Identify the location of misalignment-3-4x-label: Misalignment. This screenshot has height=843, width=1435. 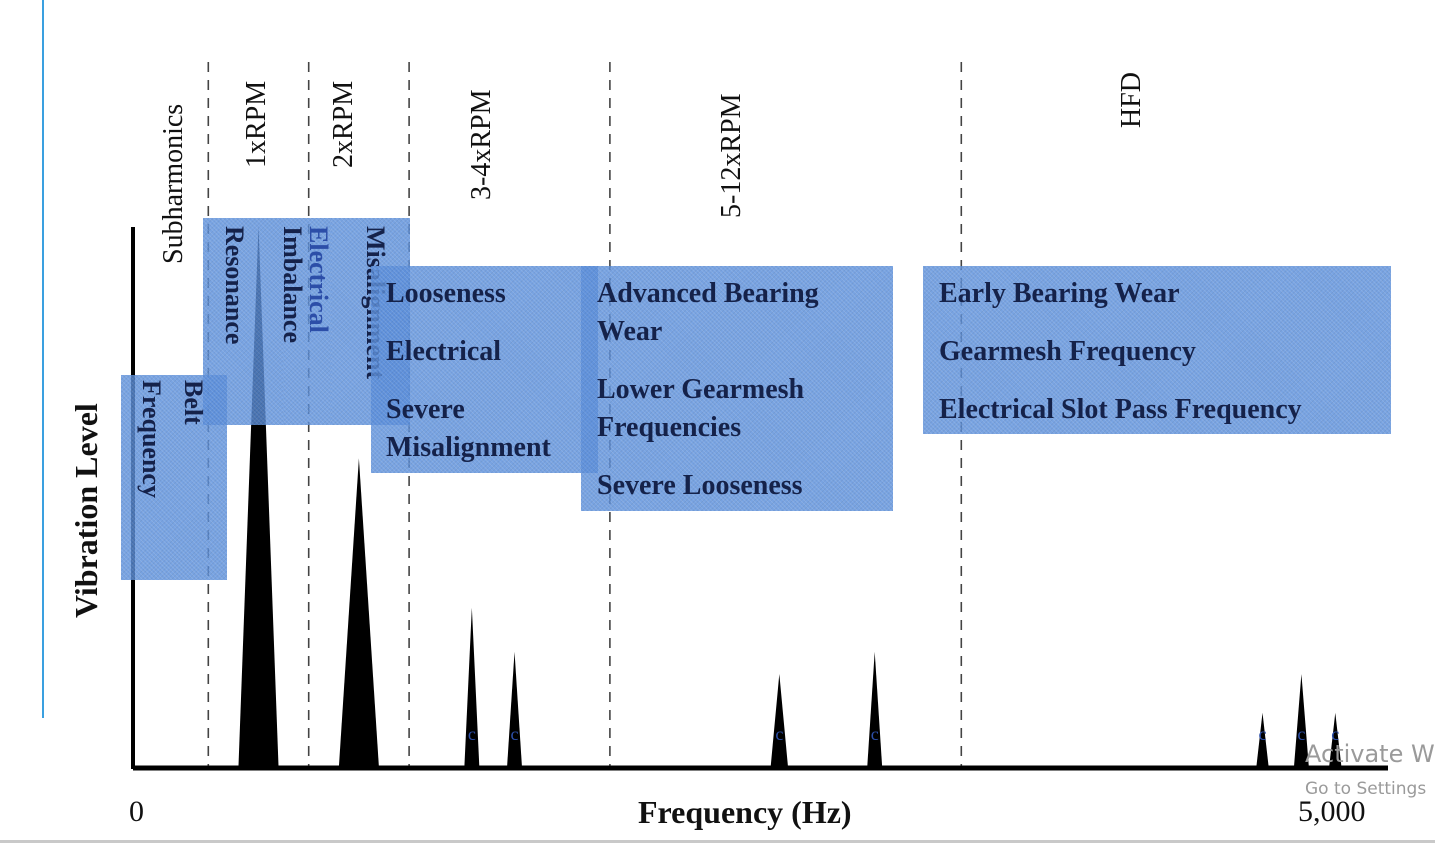
(468, 447).